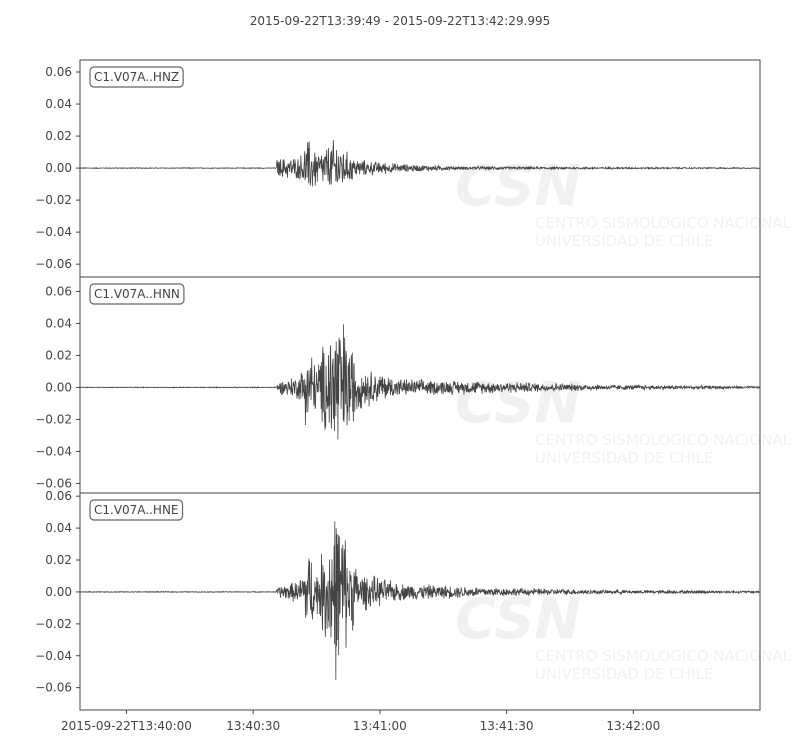  I want to click on x-tick-label: 13:40:30, so click(253, 726).